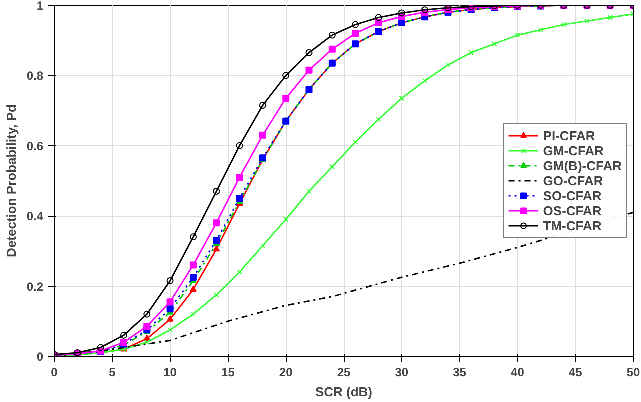 Image resolution: width=641 pixels, height=402 pixels. What do you see at coordinates (633, 373) in the screenshot?
I see `x-tick-label: 50` at bounding box center [633, 373].